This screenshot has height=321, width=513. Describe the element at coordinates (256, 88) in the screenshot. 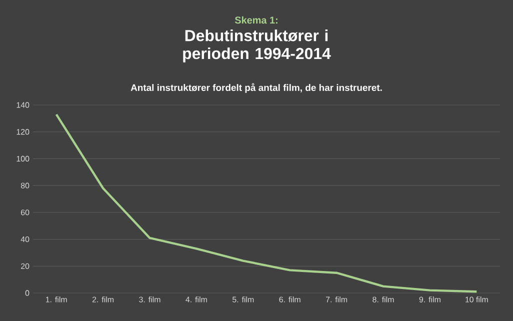

I see `chart-subtitle: Antal instruktører fordelt på antal film, de har instrueret.` at that location.